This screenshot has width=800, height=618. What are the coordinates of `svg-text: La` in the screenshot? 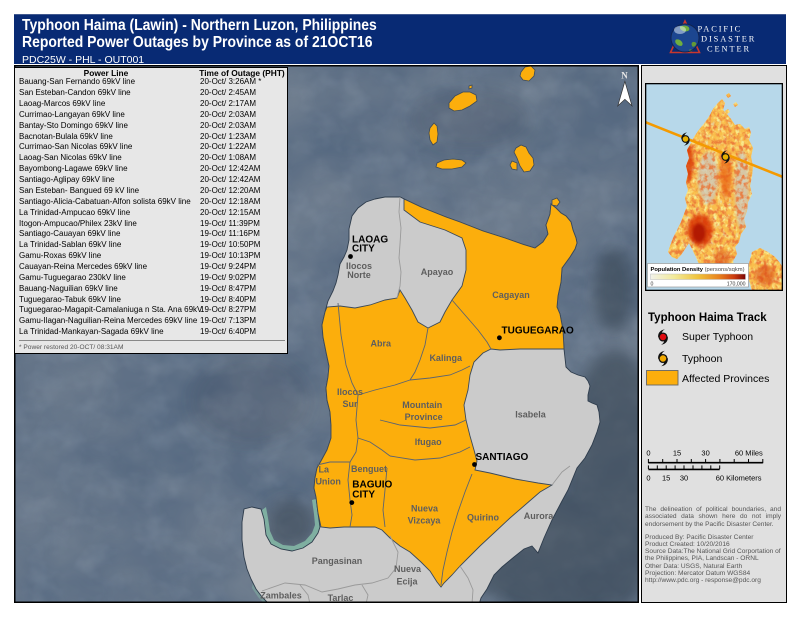 It's located at (324, 470).